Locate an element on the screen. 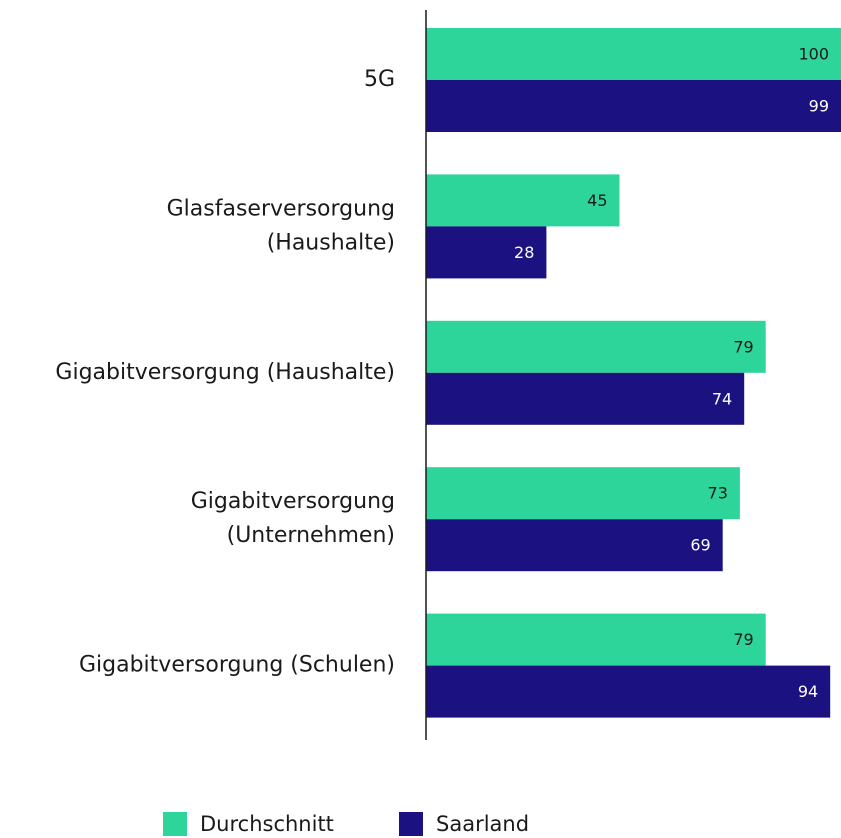 The image size is (841, 838). value-label: 69 is located at coordinates (700, 545).